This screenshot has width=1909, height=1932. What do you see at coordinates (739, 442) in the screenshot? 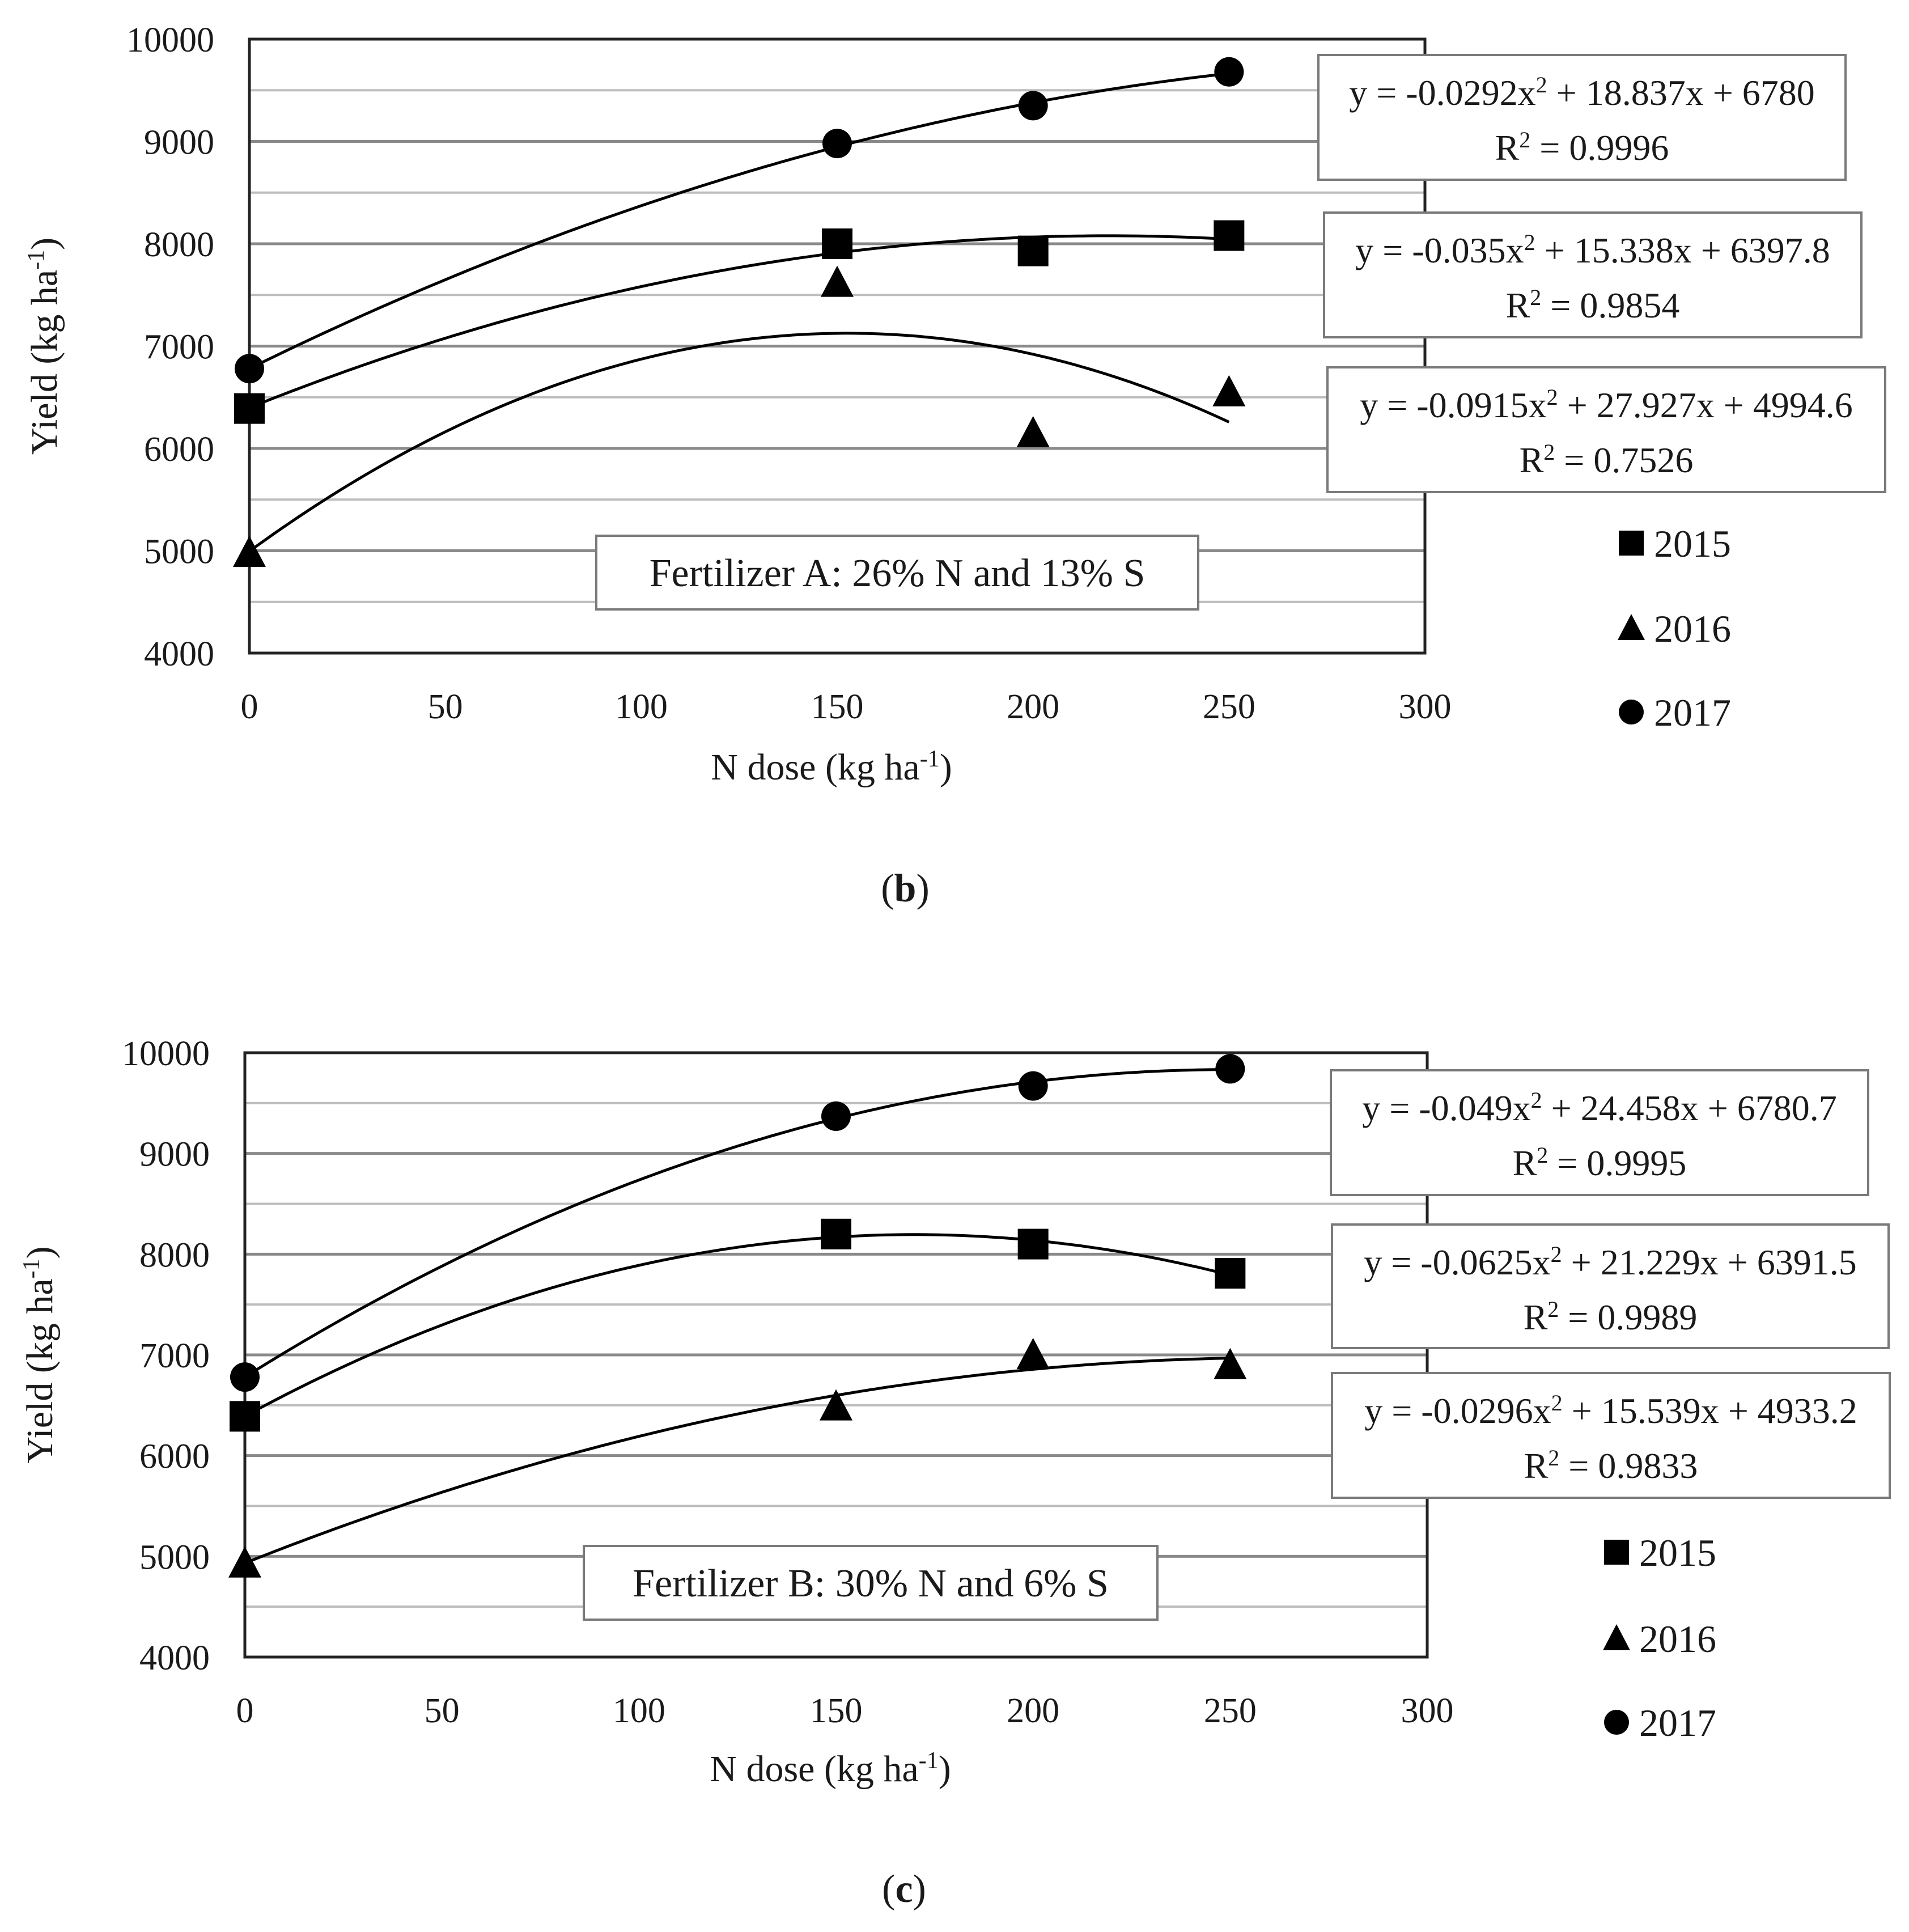
I see `fit-curve-2016` at bounding box center [739, 442].